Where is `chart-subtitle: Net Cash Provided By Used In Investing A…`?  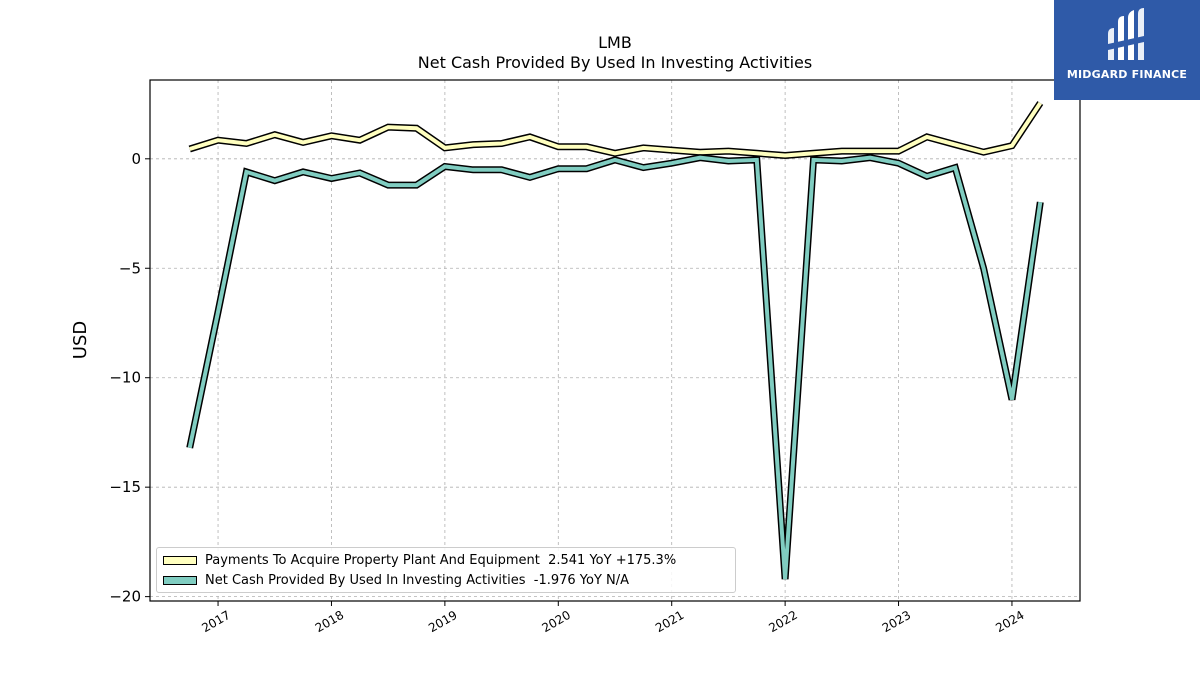 chart-subtitle: Net Cash Provided By Used In Investing A… is located at coordinates (615, 62).